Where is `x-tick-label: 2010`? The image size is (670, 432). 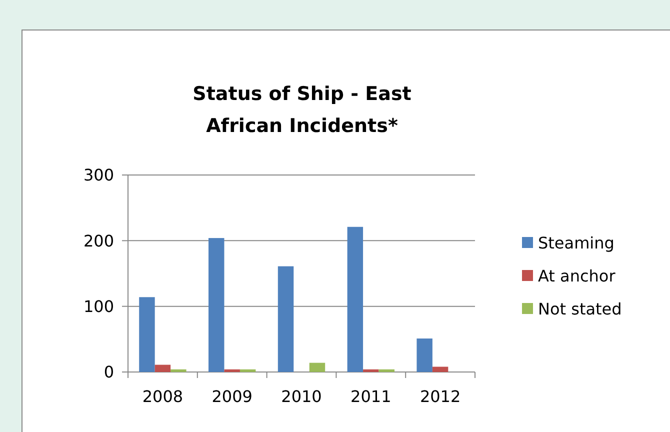
x-tick-label: 2010 is located at coordinates (301, 396).